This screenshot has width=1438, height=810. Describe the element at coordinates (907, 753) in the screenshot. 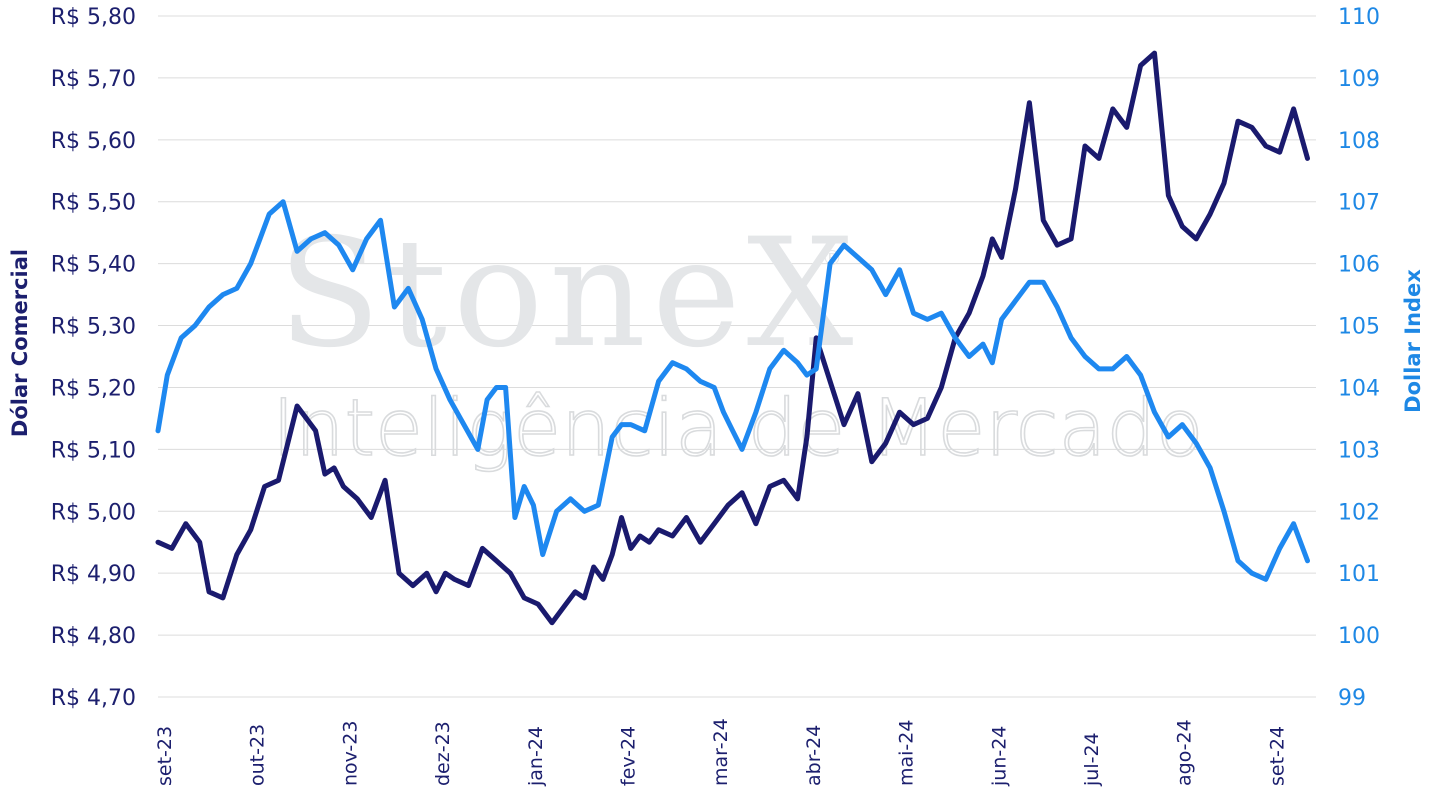

I see `x-axis-tick-label: mai-24` at that location.